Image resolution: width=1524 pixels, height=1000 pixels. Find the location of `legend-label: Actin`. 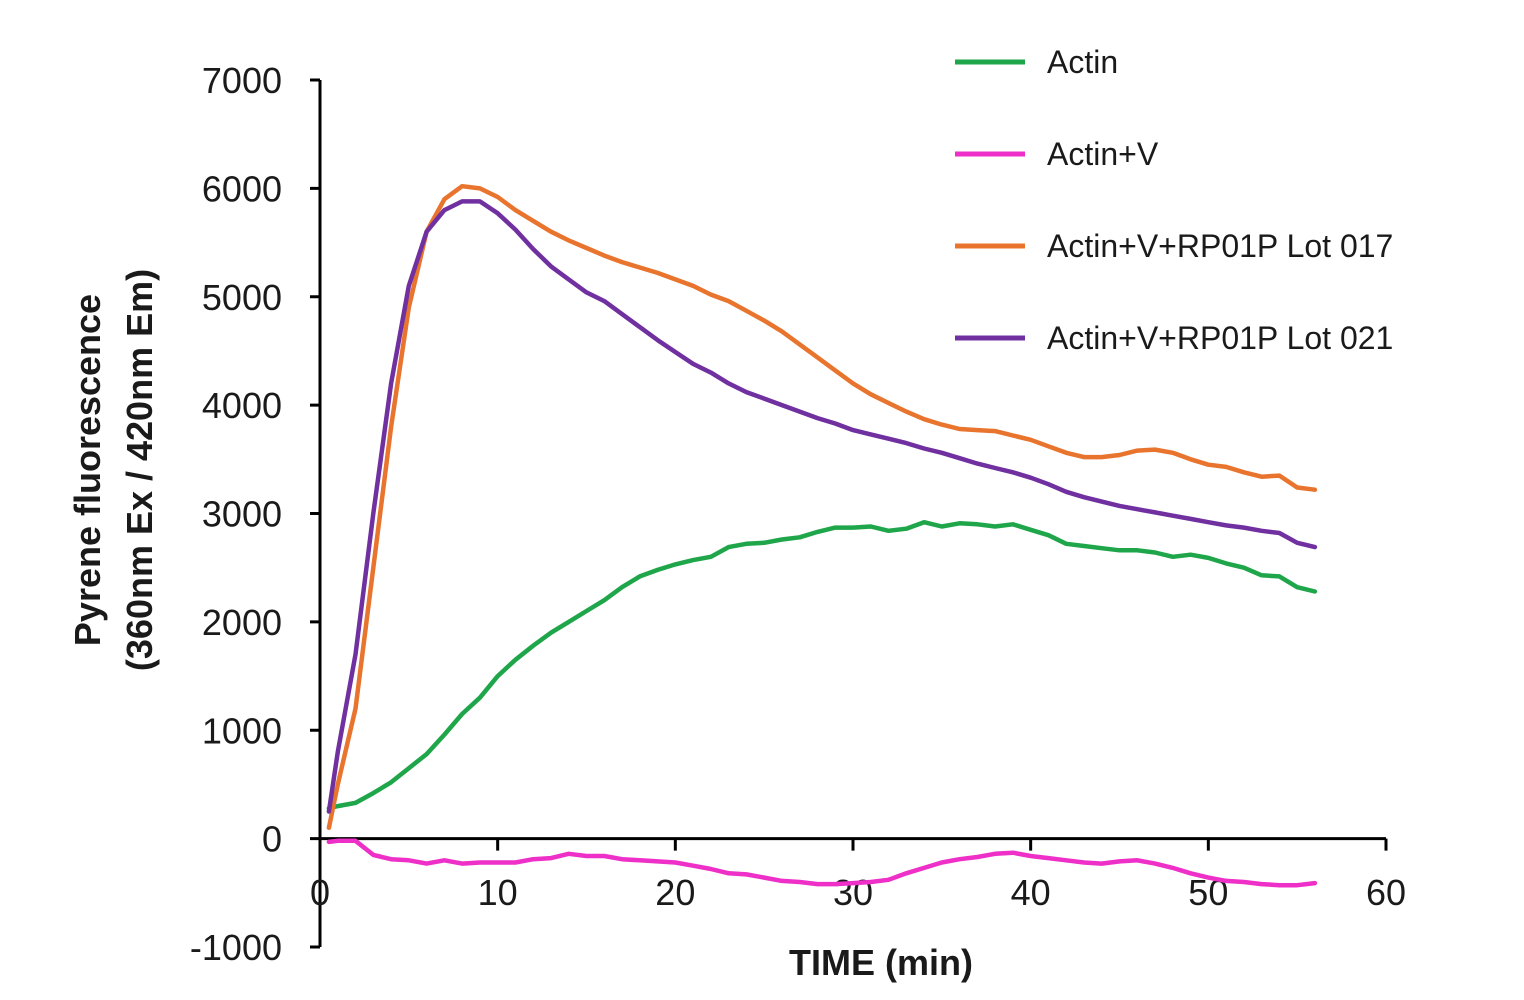

legend-label: Actin is located at coordinates (1082, 62).